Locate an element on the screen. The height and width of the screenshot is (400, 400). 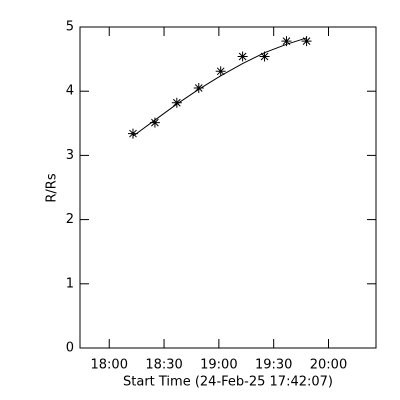
x-axis-label: Start Time (24-Feb-25 17:42:07) is located at coordinates (228, 382).